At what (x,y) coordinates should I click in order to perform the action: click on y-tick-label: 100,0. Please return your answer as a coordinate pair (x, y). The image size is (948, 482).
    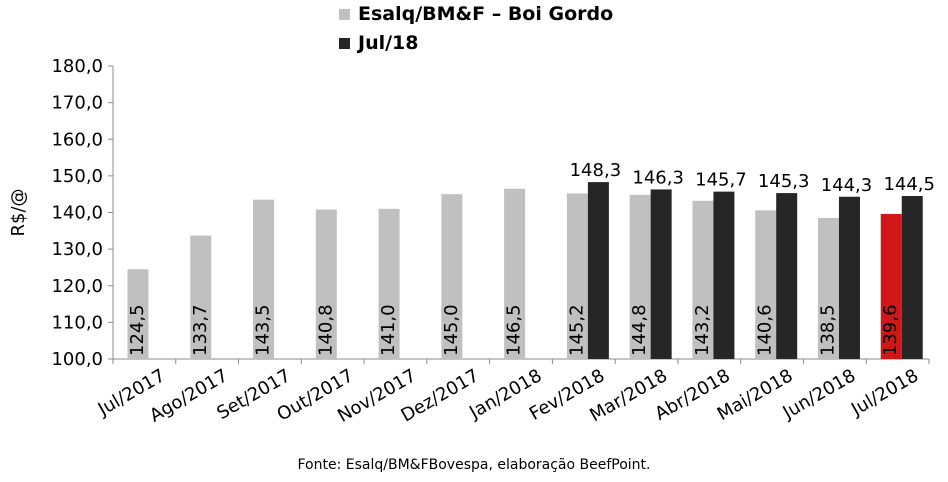
    Looking at the image, I should click on (77, 359).